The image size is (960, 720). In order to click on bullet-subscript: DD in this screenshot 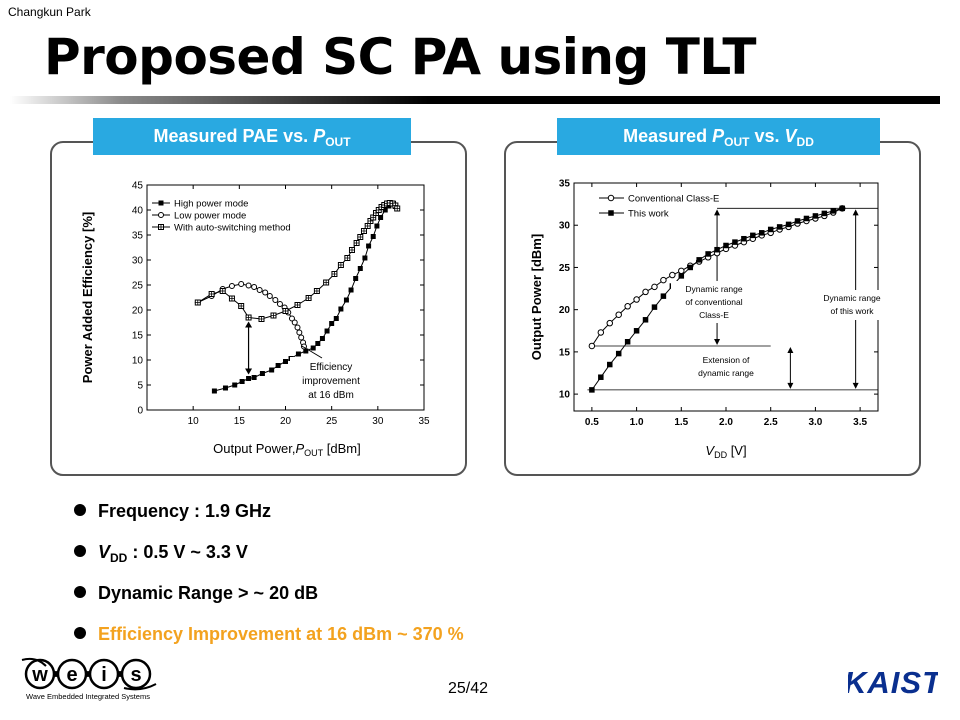, I will do `click(119, 558)`.